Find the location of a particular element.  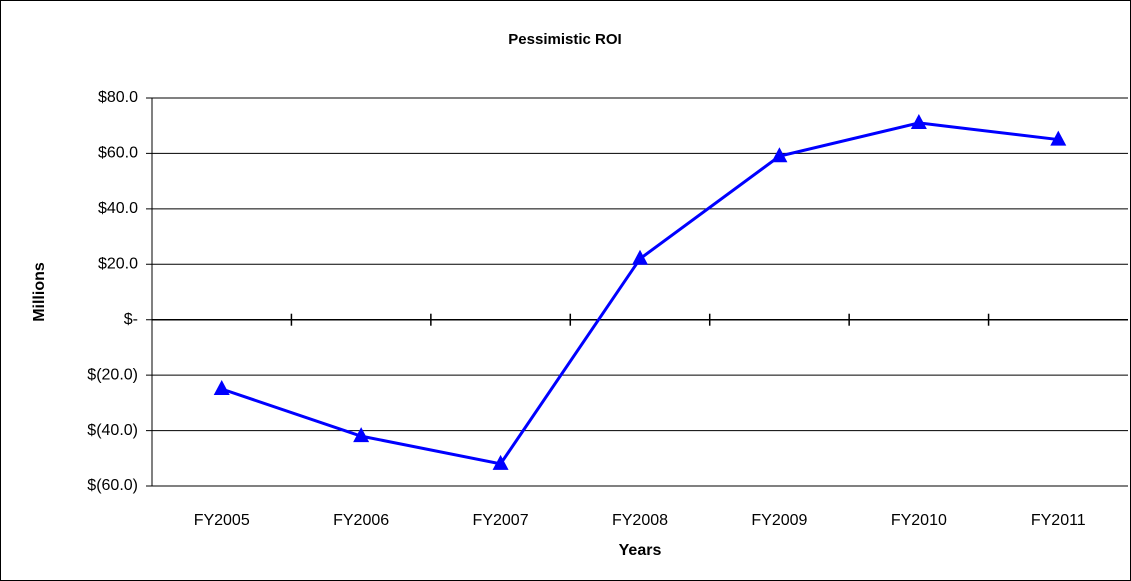

y-tick-label: $80.0 is located at coordinates (118, 97).